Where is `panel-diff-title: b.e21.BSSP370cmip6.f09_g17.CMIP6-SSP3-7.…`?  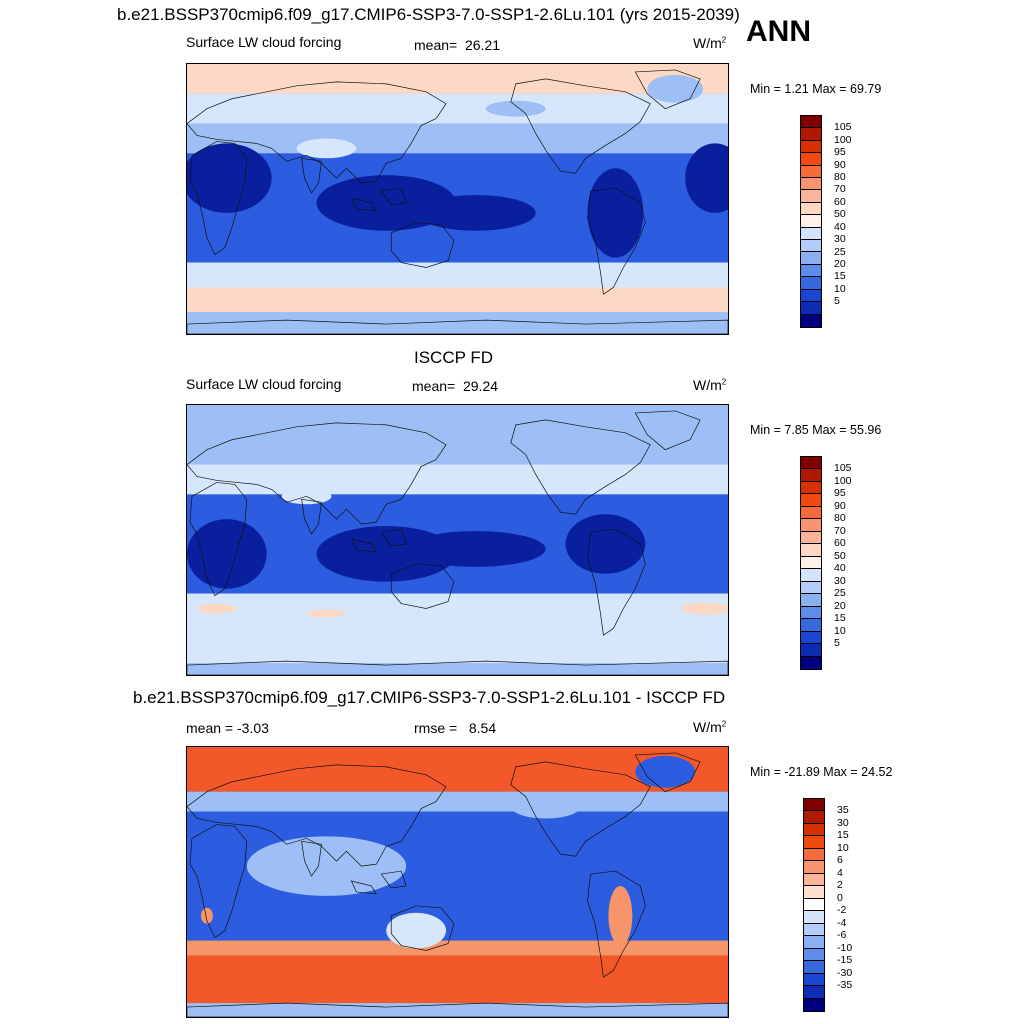
panel-diff-title: b.e21.BSSP370cmip6.f09_g17.CMIP6-SSP3-7.… is located at coordinates (429, 697).